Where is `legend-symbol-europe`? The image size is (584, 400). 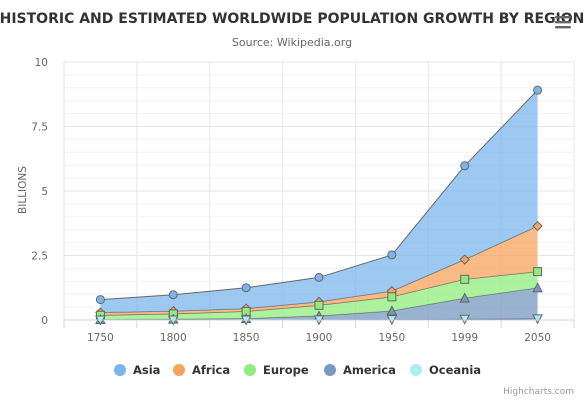 legend-symbol-europe is located at coordinates (250, 370).